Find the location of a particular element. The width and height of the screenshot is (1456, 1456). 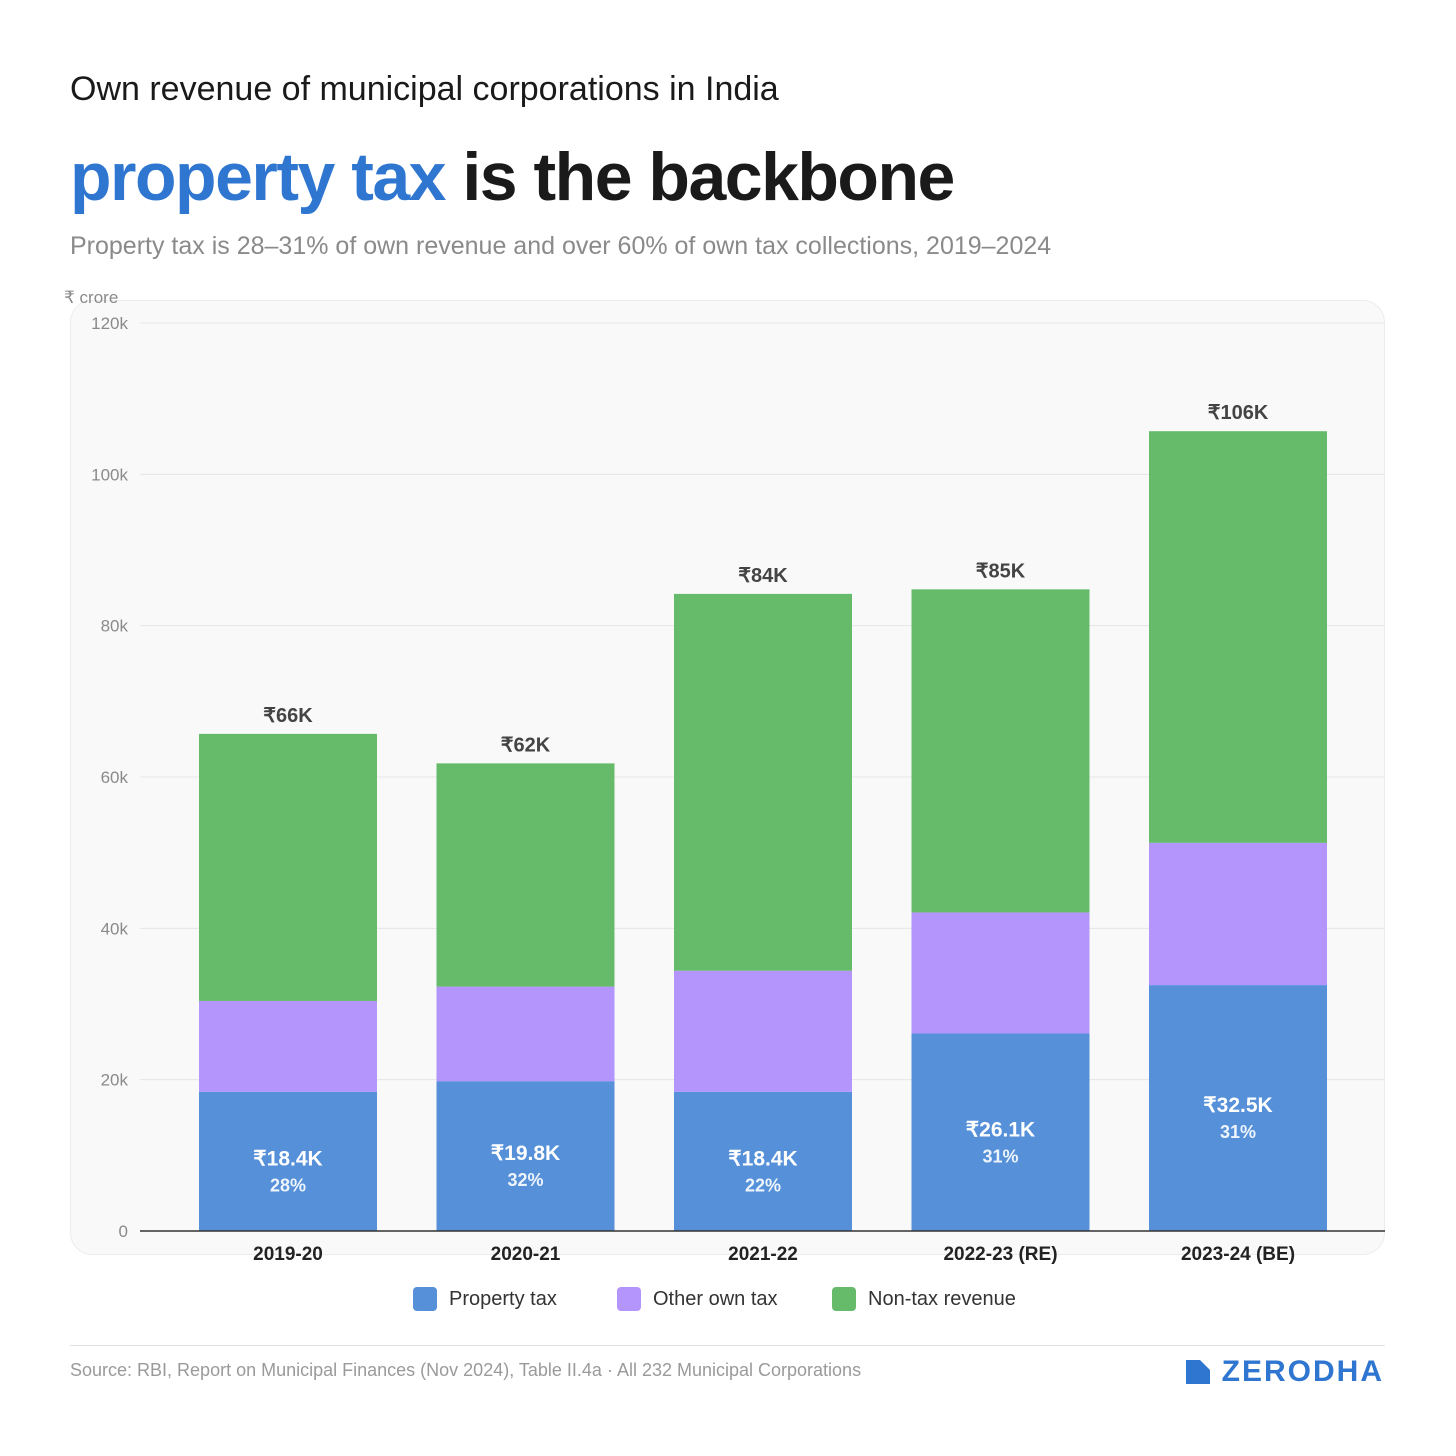

y-tick-label: 100k is located at coordinates (109, 474).